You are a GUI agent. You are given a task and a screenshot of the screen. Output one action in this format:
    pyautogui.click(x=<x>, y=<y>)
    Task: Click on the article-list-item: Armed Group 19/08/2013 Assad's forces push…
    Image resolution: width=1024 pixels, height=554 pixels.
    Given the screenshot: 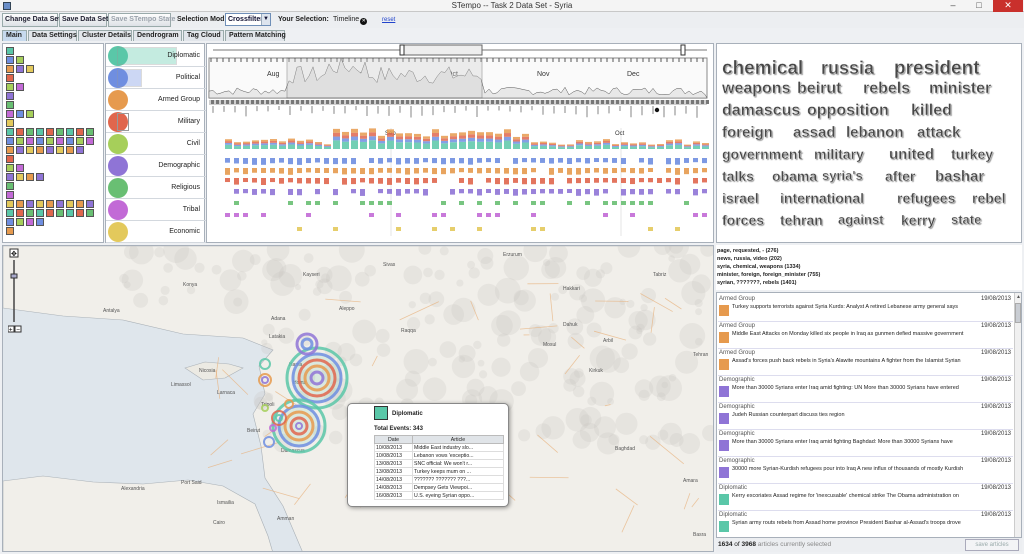 What is the action you would take?
    pyautogui.click(x=865, y=362)
    